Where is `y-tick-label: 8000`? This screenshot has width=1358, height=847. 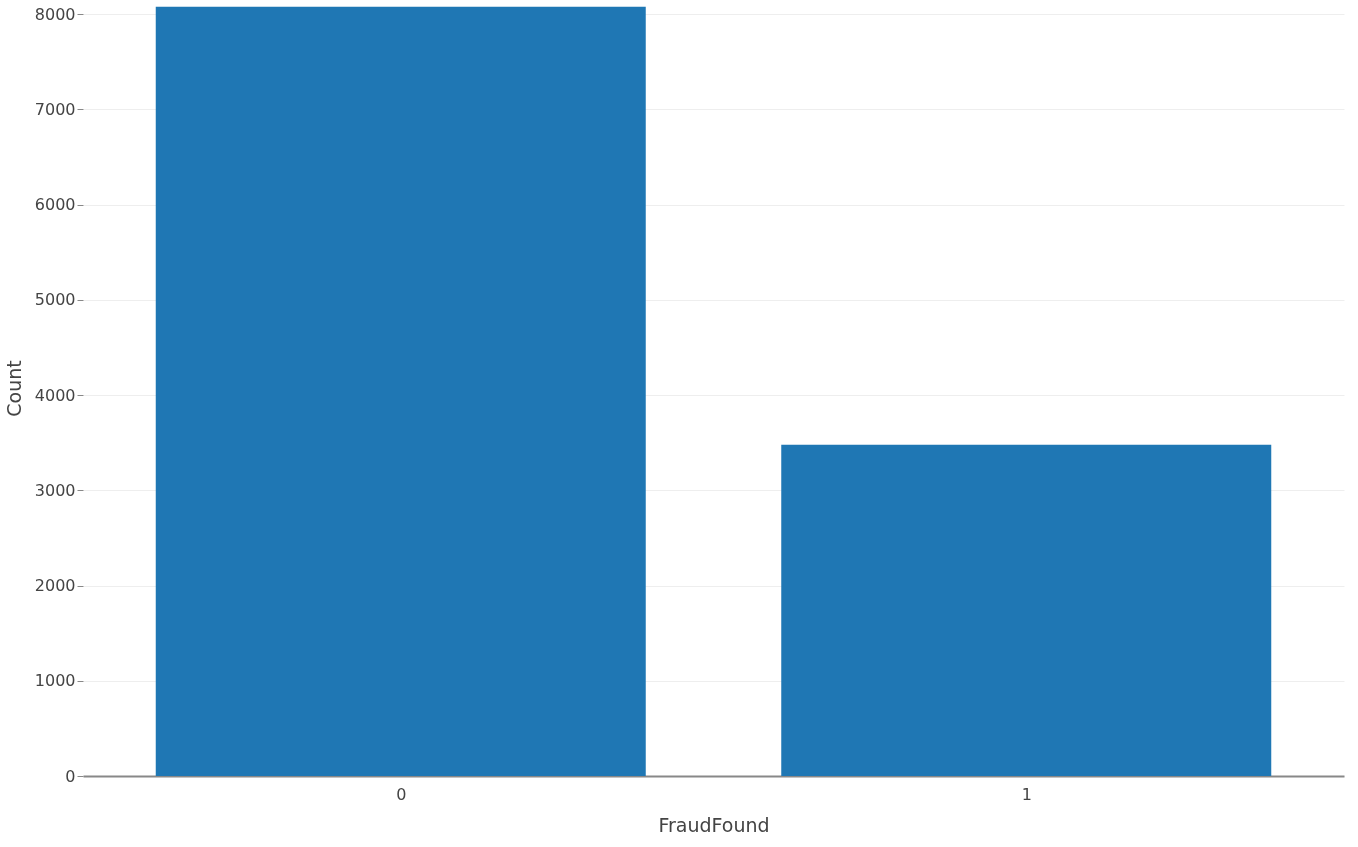 y-tick-label: 8000 is located at coordinates (55, 14).